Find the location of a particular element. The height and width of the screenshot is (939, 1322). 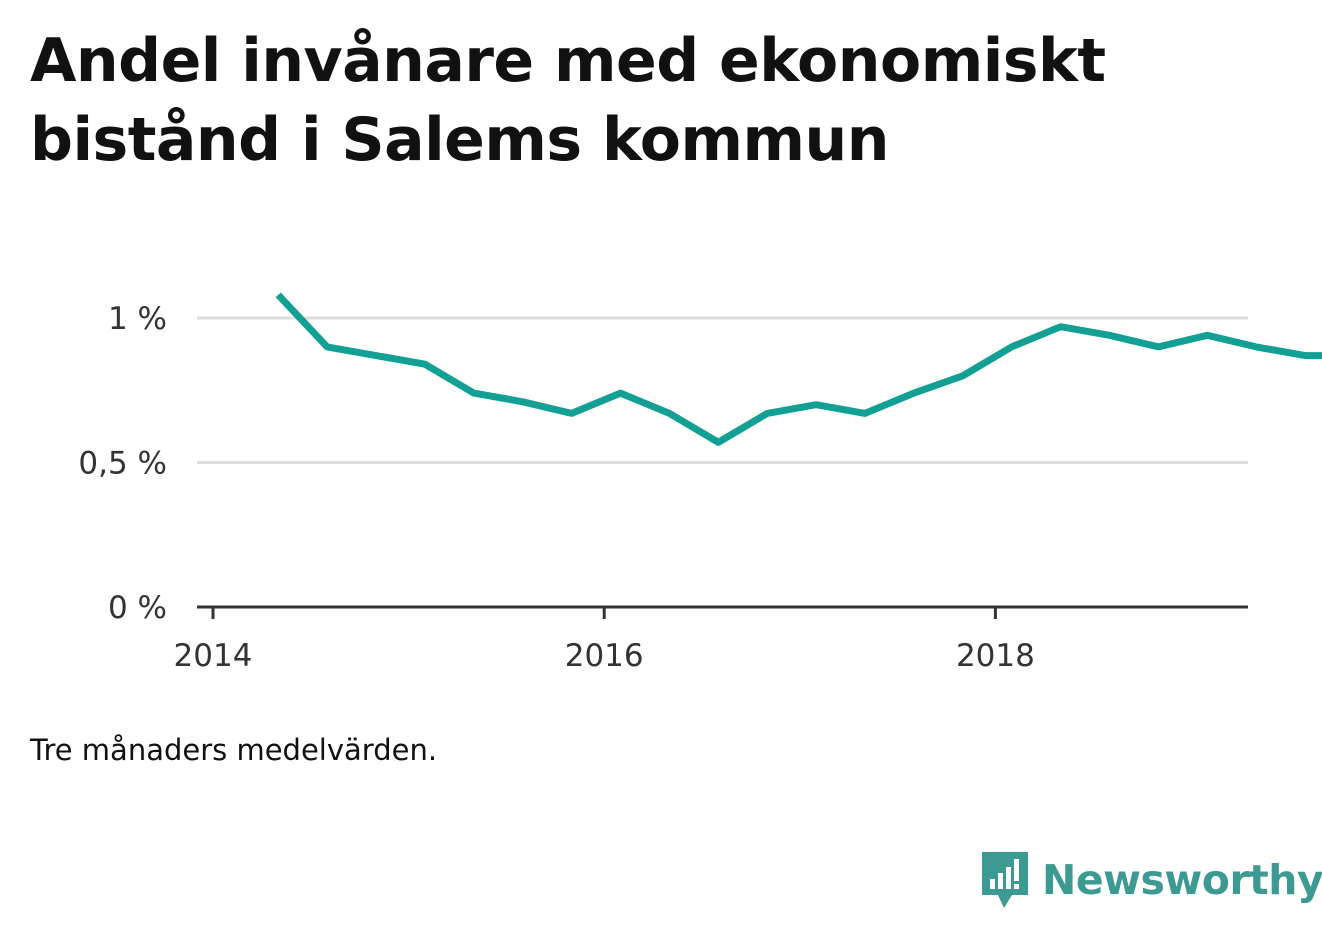

x-tick-label: 2016 is located at coordinates (604, 656).